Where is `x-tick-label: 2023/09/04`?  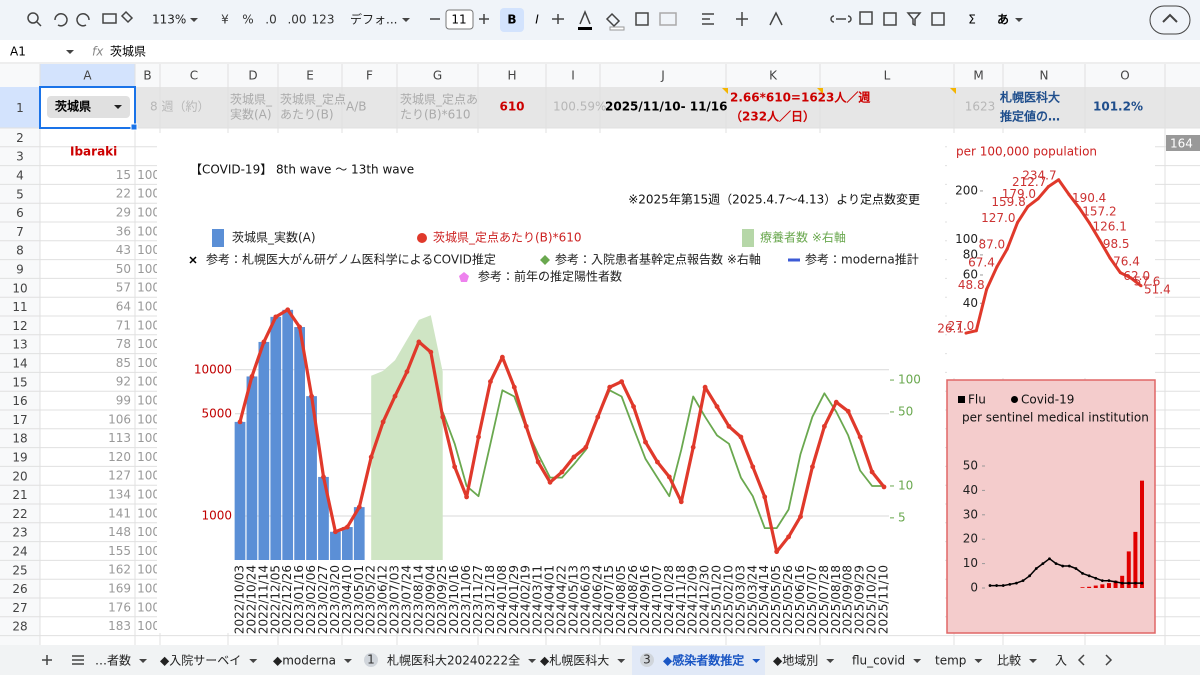 x-tick-label: 2023/09/04 is located at coordinates (430, 599).